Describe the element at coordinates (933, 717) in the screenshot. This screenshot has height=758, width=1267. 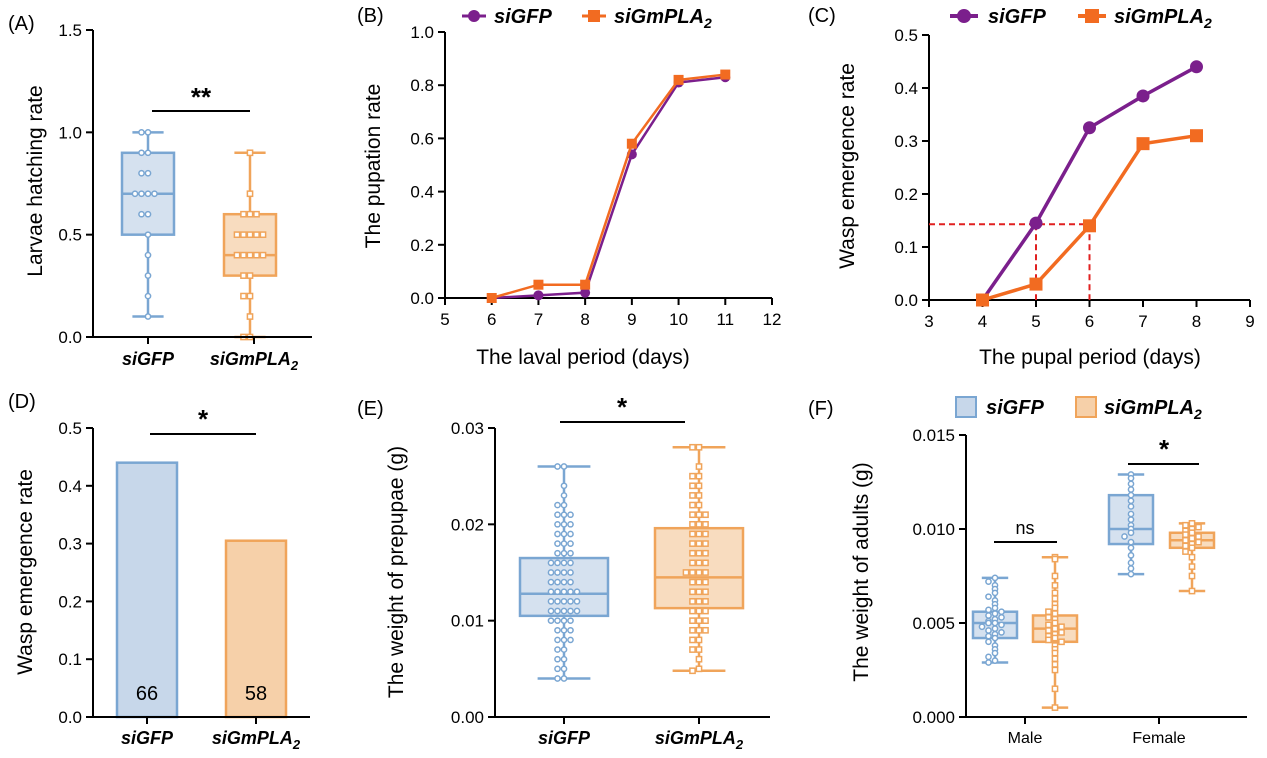
I see `panel-f-ytick-label-0: 0.000` at that location.